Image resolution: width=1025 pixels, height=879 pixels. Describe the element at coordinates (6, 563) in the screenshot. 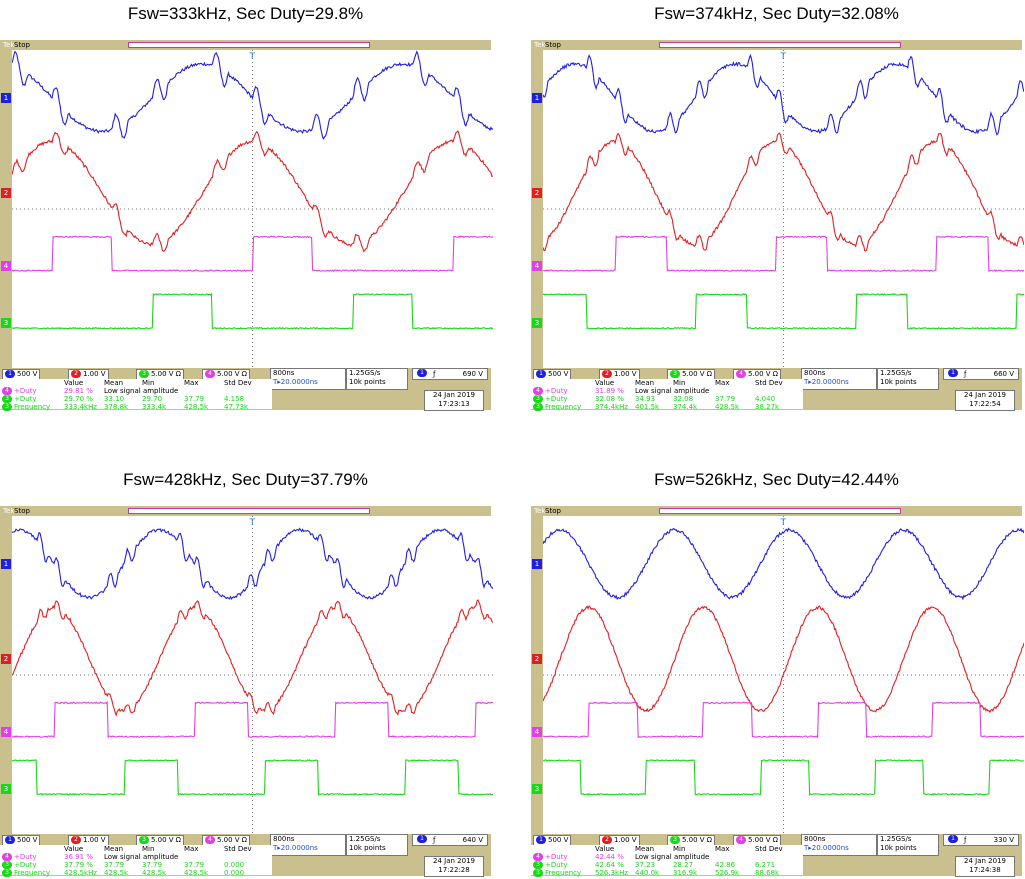

I see `channel-ground-marker: 1` at that location.